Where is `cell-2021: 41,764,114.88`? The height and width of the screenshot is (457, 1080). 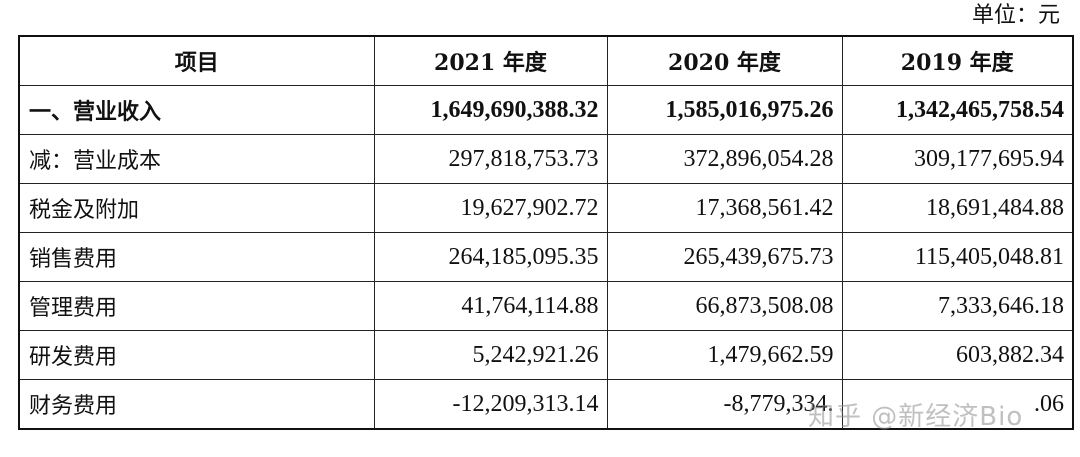 cell-2021: 41,764,114.88 is located at coordinates (490, 306).